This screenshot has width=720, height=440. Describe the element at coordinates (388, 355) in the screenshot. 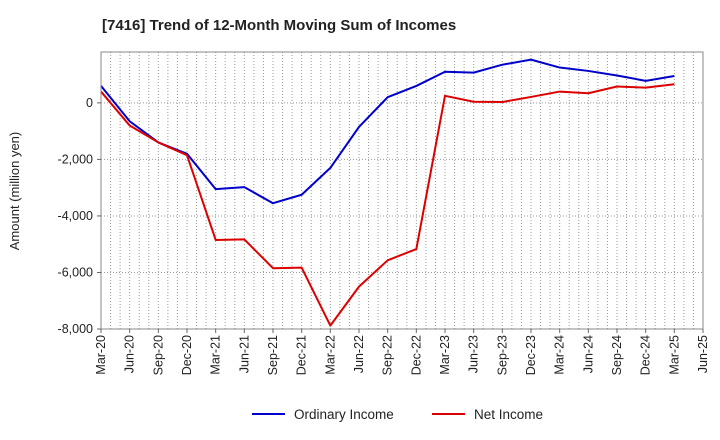

I see `x-tick-label: Sep-22` at that location.